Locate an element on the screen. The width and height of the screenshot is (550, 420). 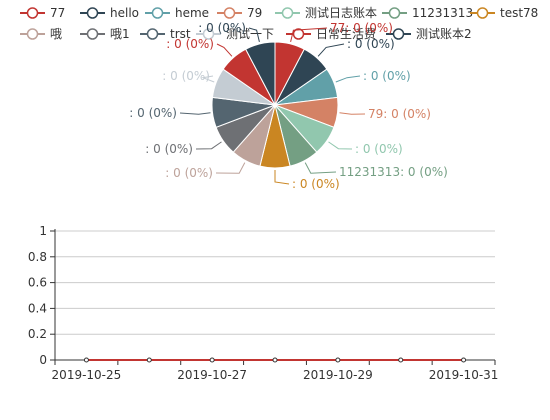
legend-label: 测试账本2 is located at coordinates (444, 33).